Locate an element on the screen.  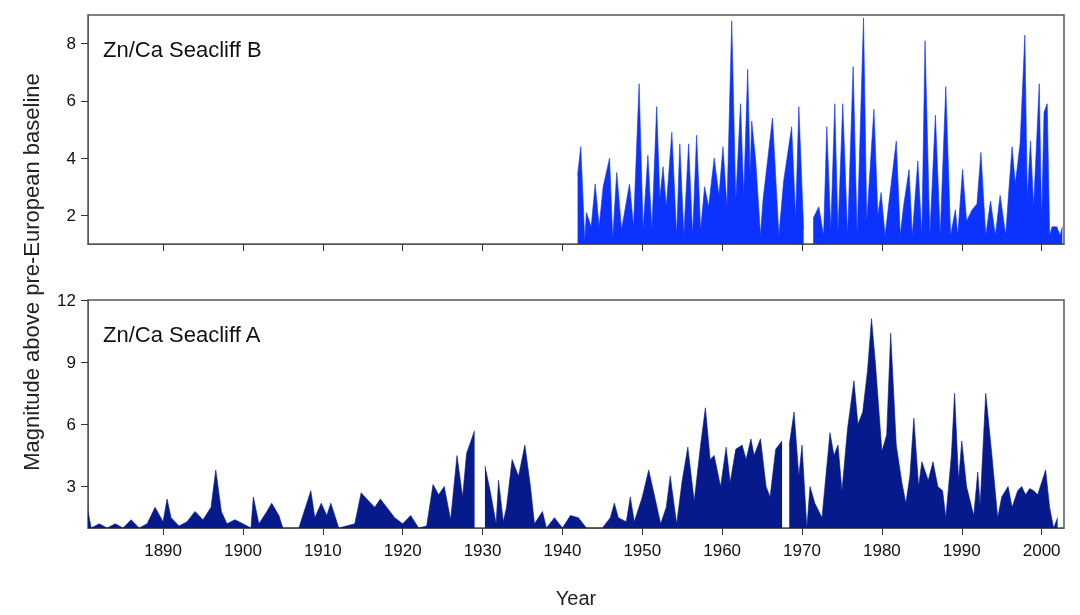
y-tick-label: 4 is located at coordinates (71, 158).